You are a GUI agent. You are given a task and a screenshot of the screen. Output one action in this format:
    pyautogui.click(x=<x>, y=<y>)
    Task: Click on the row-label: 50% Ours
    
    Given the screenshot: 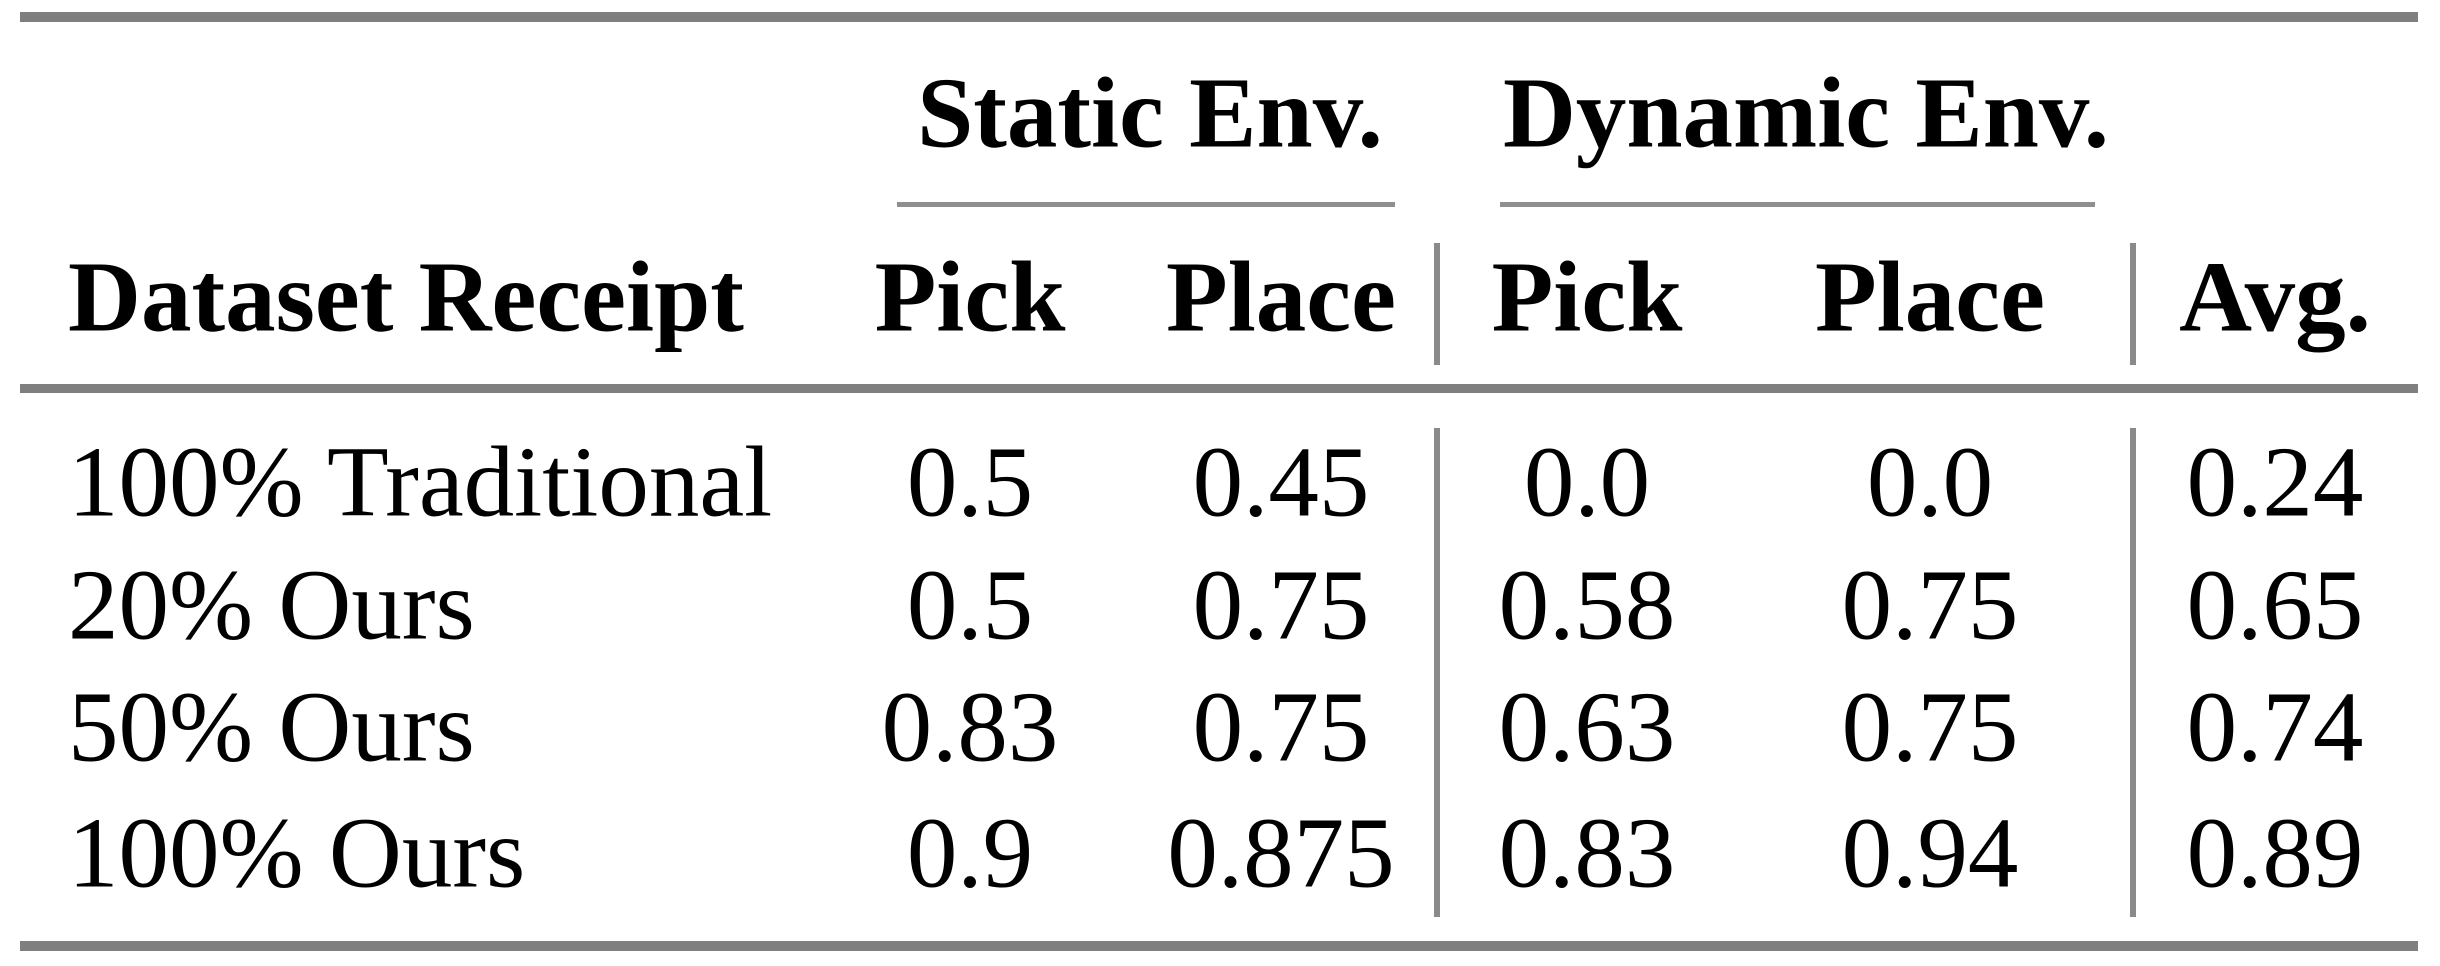 What is the action you would take?
    pyautogui.click(x=271, y=726)
    